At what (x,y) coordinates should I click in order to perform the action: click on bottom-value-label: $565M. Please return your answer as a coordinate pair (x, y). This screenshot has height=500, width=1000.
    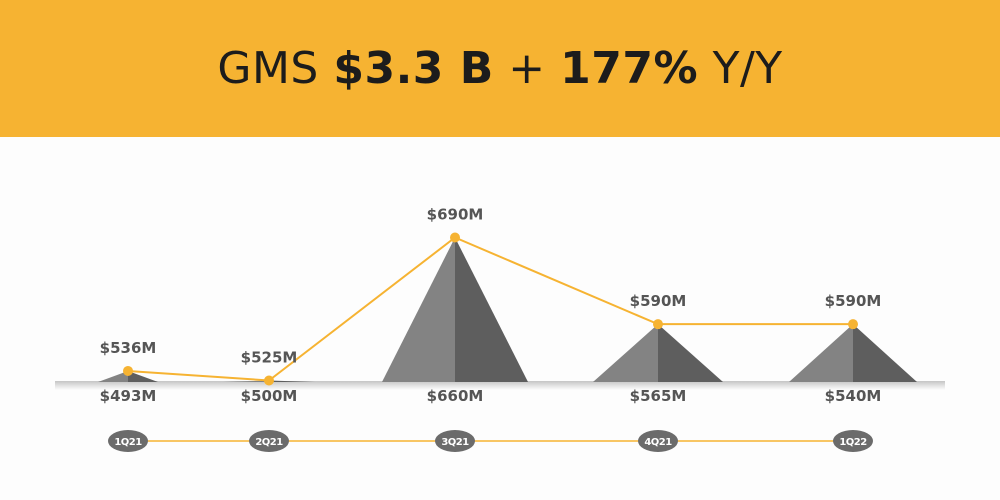
    Looking at the image, I should click on (658, 396).